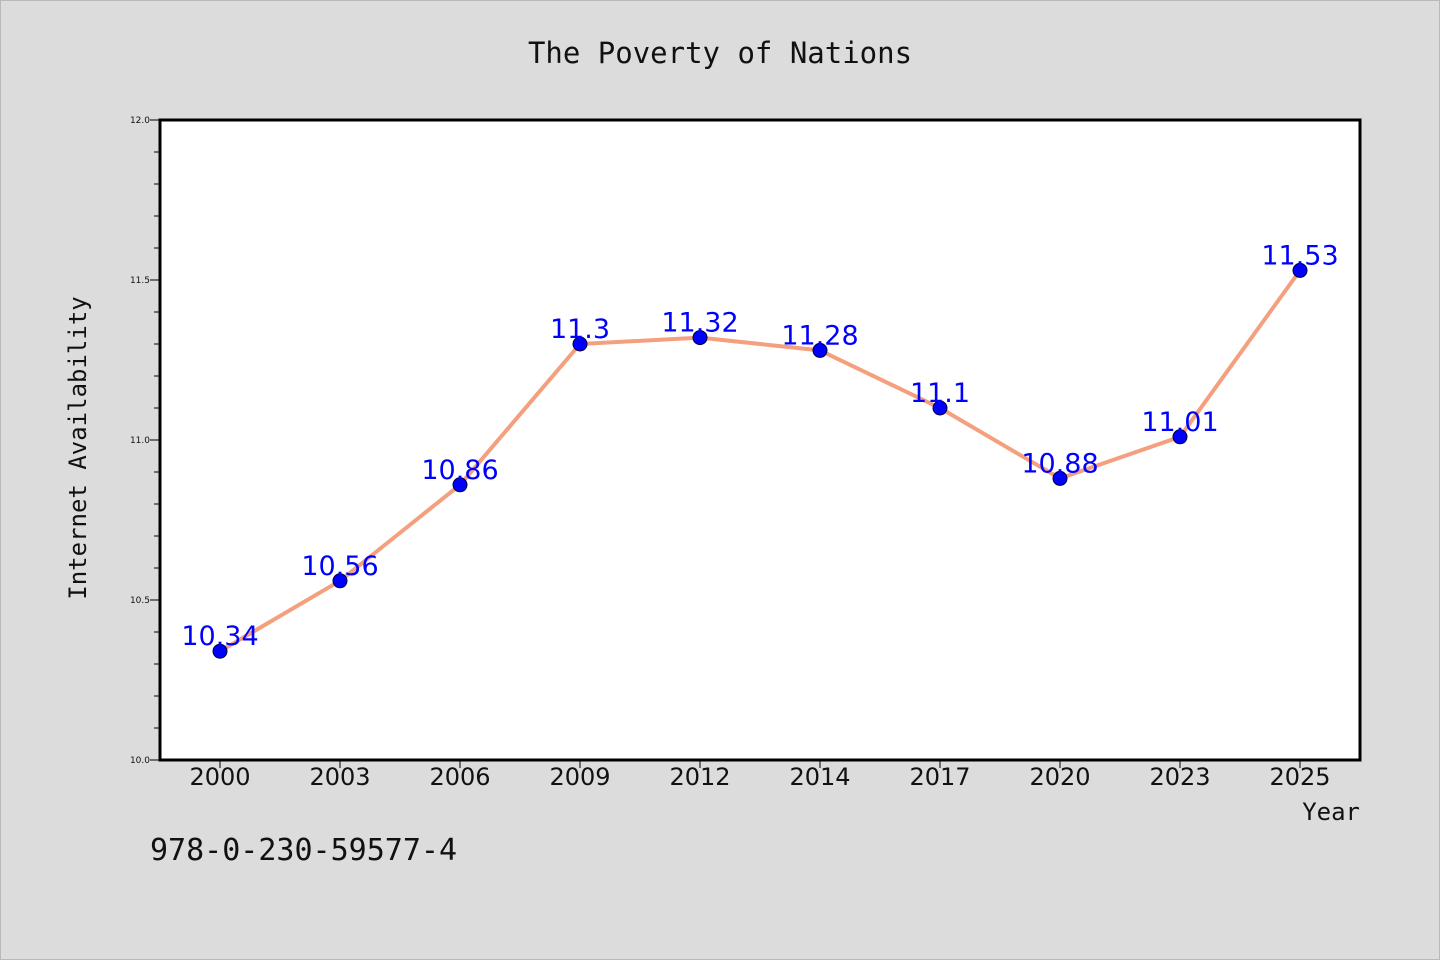  Describe the element at coordinates (940, 393) in the screenshot. I see `data-label: 11.1` at that location.